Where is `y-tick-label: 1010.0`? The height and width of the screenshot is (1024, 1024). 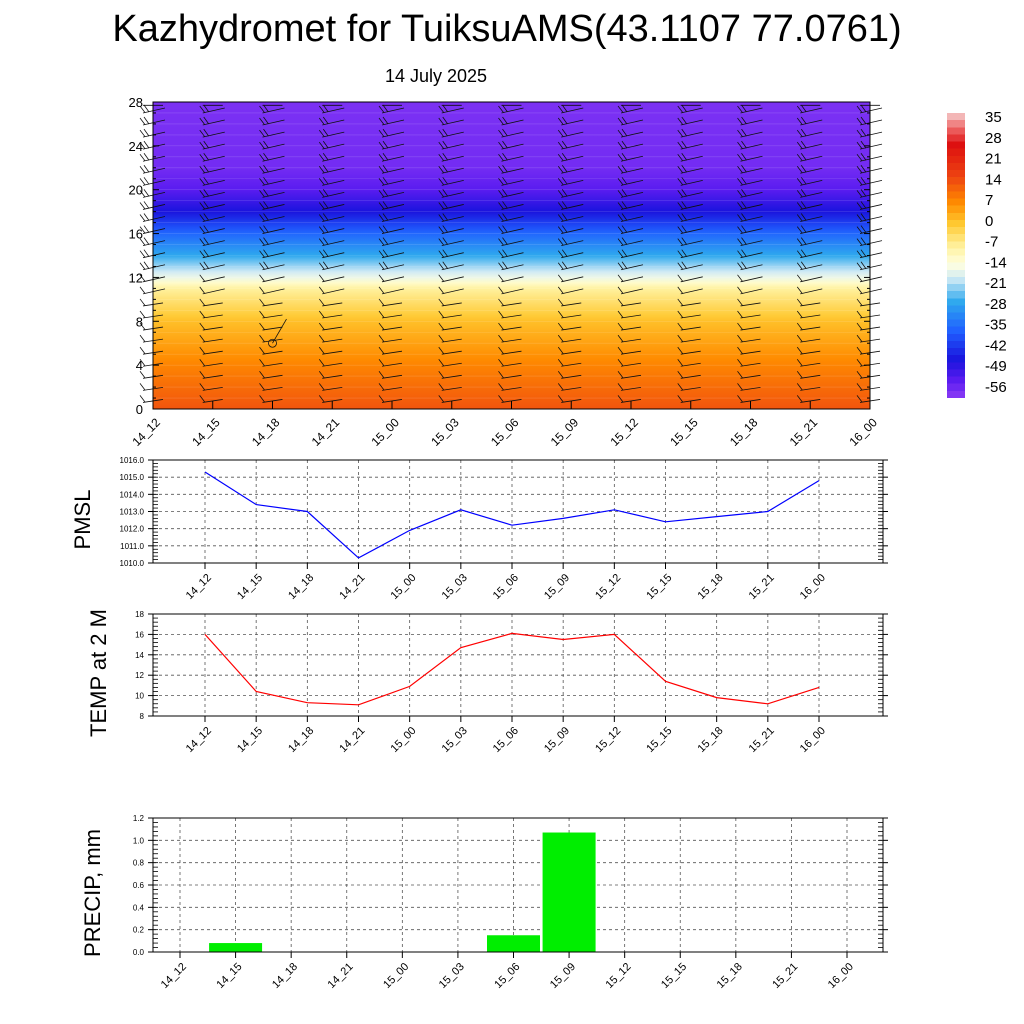 y-tick-label: 1010.0 is located at coordinates (132, 563).